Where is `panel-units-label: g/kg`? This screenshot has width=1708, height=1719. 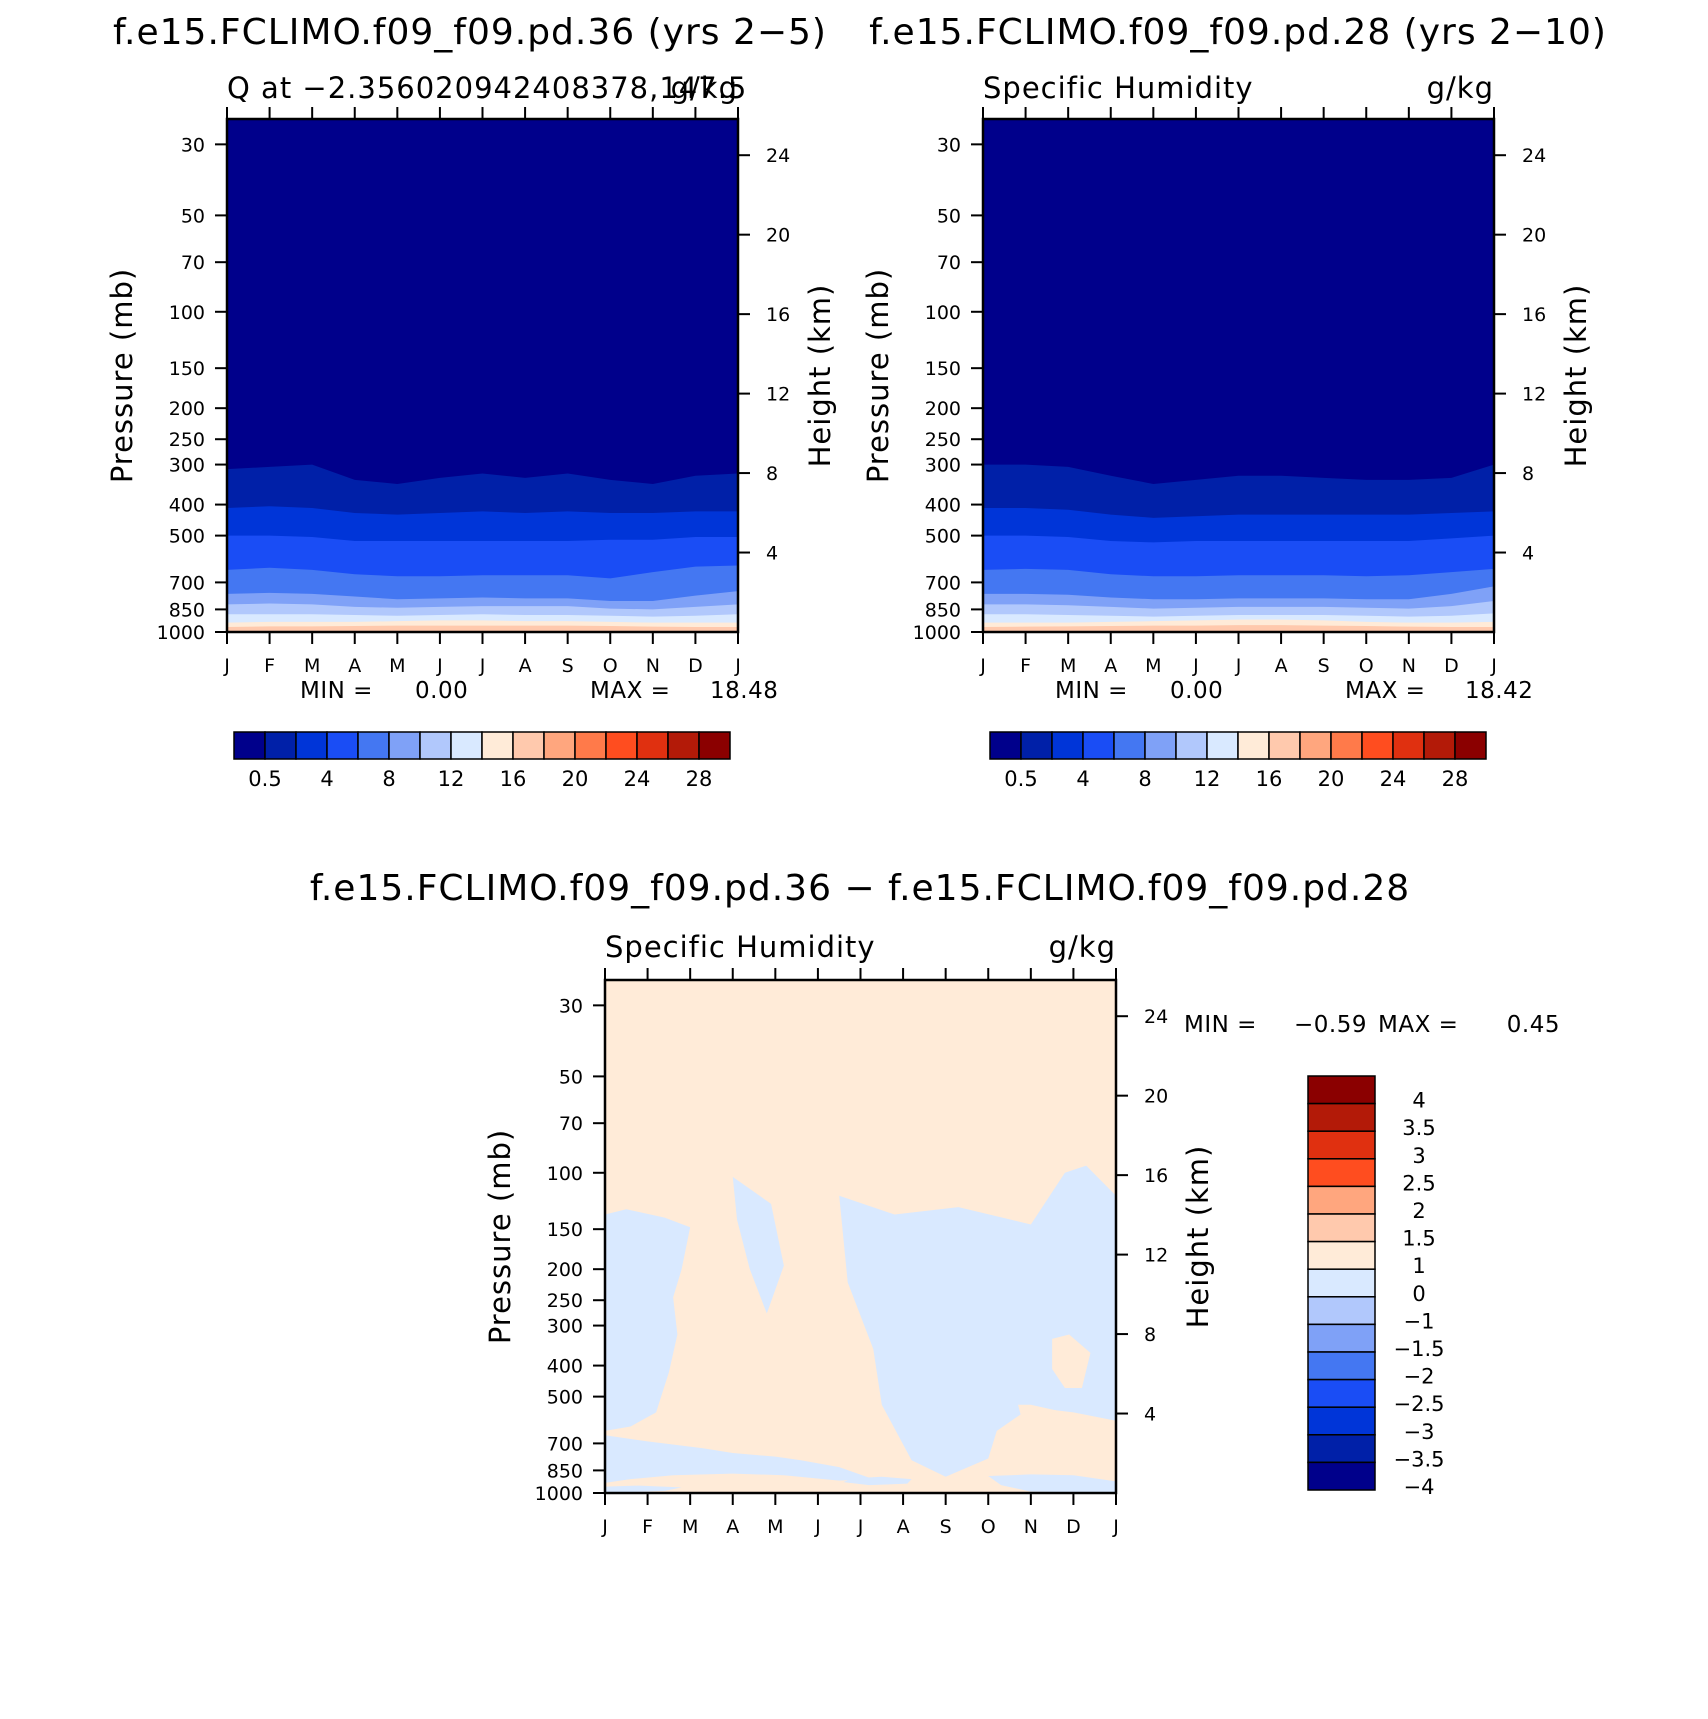
panel-units-label: g/kg is located at coordinates (1460, 88).